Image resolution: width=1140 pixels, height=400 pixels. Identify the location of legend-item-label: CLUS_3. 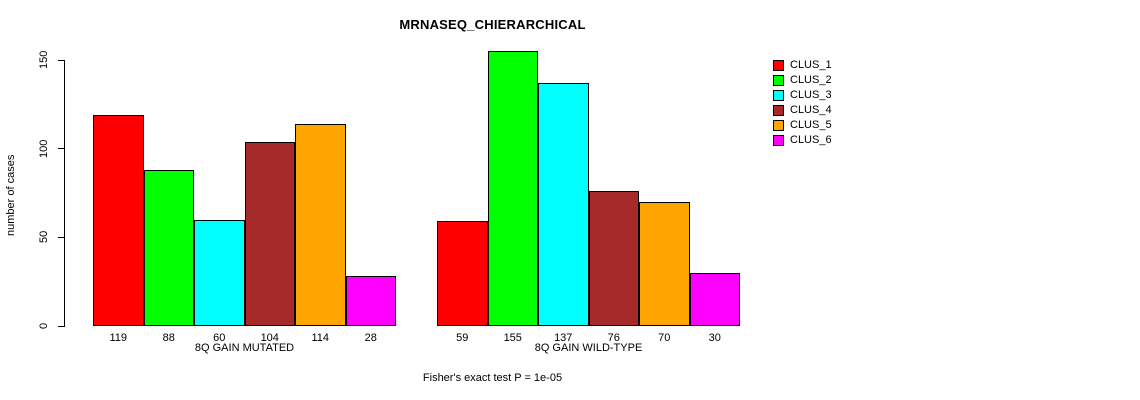
(811, 95).